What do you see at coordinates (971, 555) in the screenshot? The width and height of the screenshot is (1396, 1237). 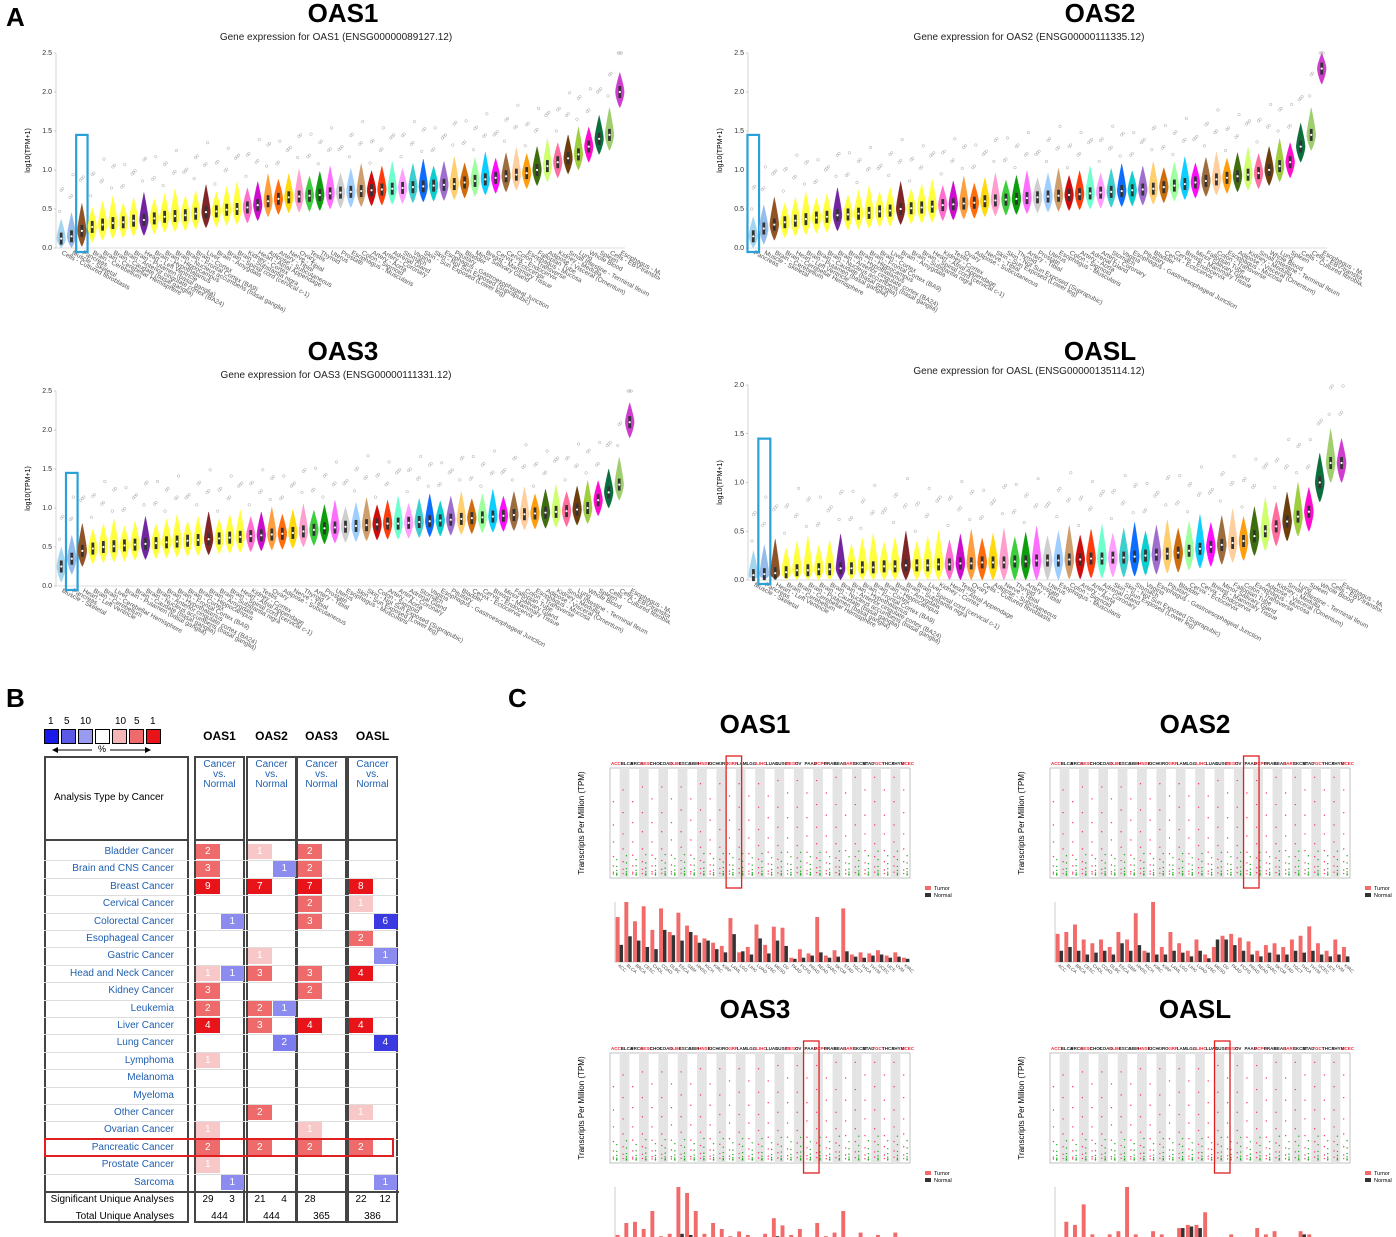 I see `violin` at bounding box center [971, 555].